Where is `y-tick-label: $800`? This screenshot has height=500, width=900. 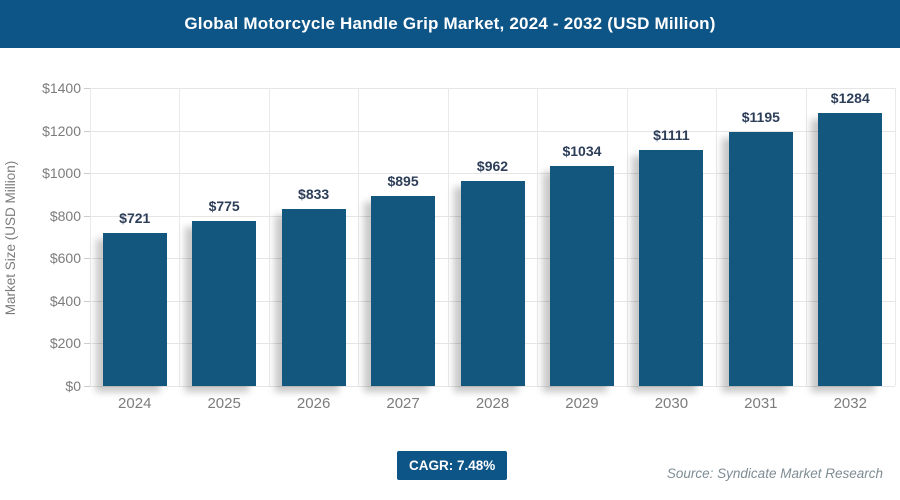 y-tick-label: $800 is located at coordinates (65, 215).